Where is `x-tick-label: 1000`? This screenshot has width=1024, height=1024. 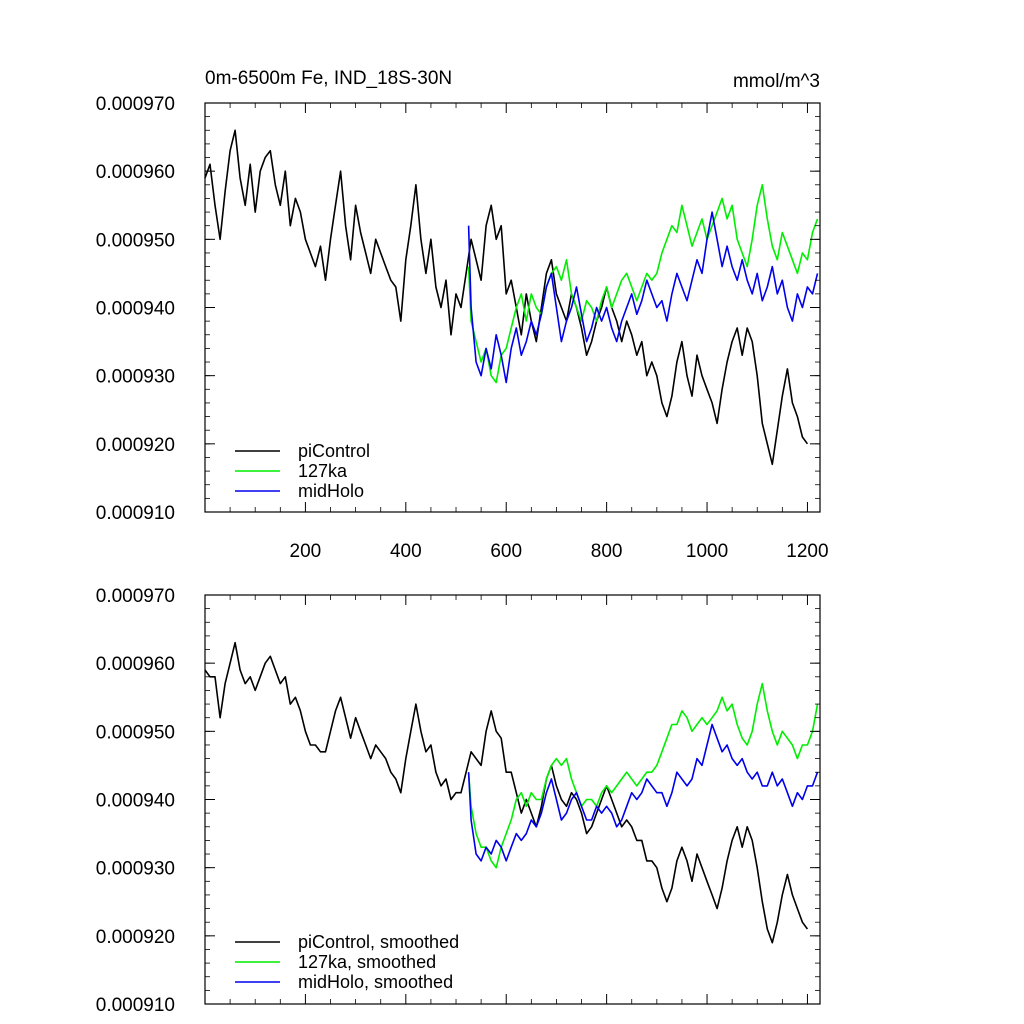
x-tick-label: 1000 is located at coordinates (707, 551).